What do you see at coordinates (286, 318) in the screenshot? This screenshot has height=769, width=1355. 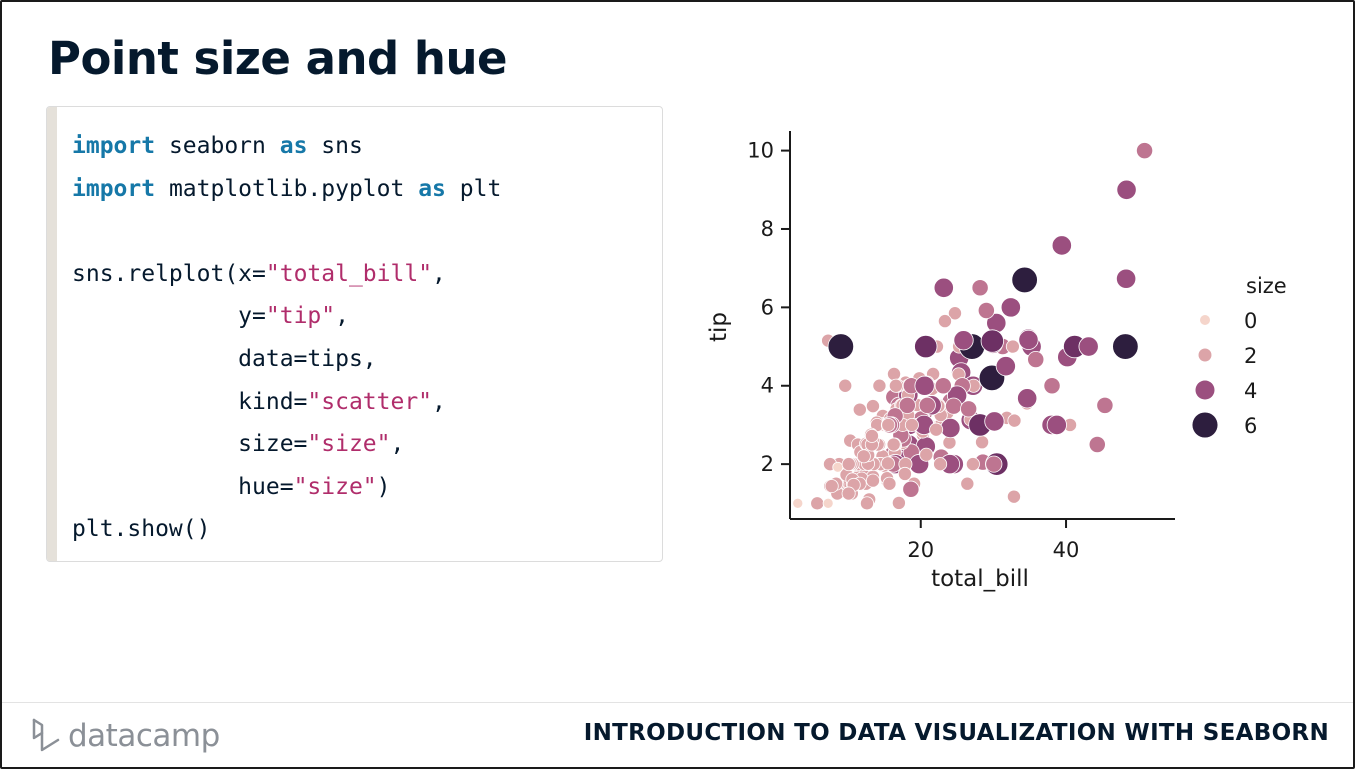 I see `code-line: y="tip",` at bounding box center [286, 318].